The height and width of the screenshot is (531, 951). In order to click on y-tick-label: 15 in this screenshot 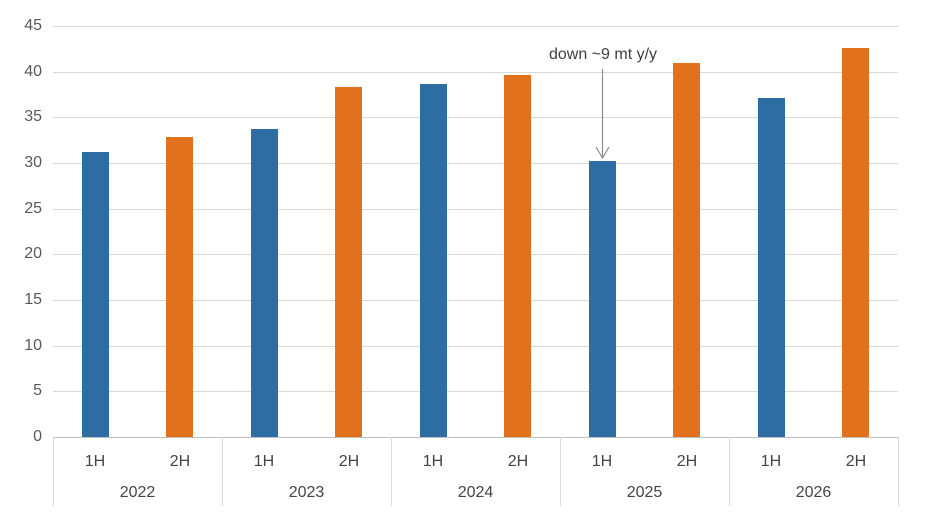, I will do `click(33, 299)`.